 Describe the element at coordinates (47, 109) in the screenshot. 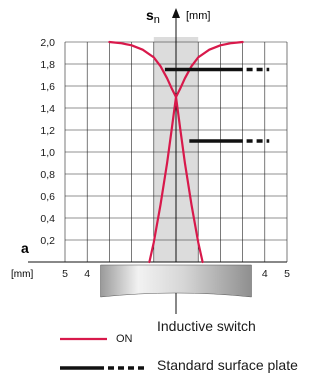

I see `y-tick-label: 1,4` at that location.